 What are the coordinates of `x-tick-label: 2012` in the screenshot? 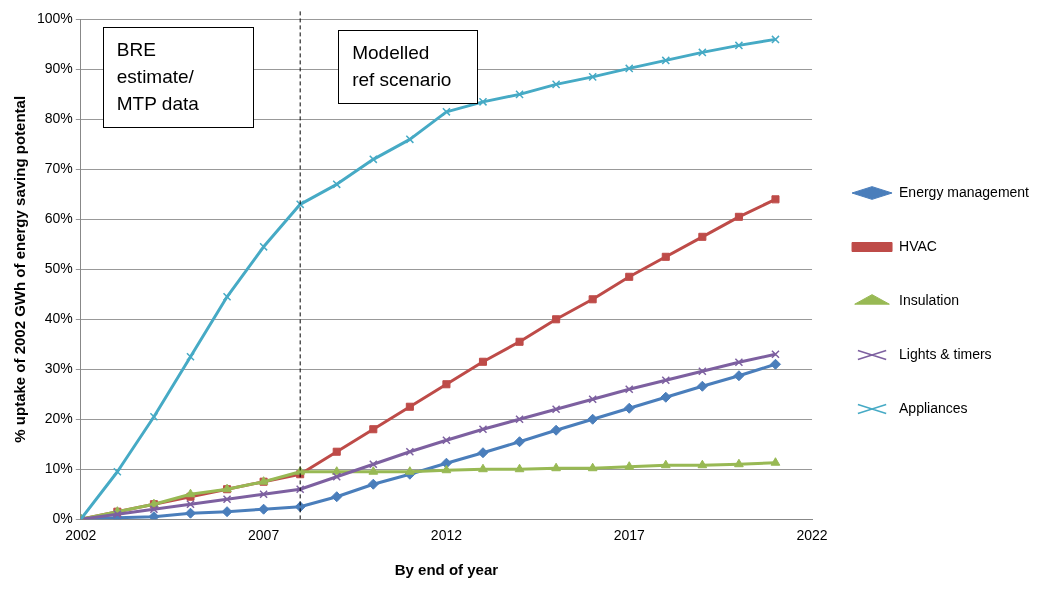 It's located at (446, 535).